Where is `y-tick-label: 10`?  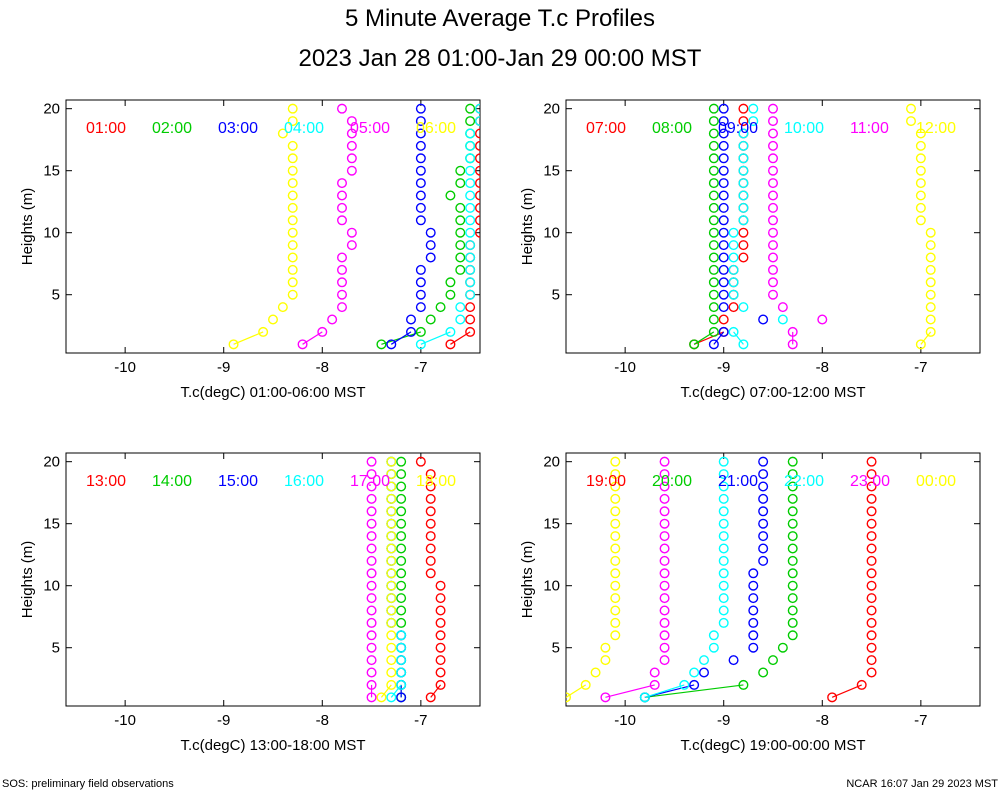
y-tick-label: 10 is located at coordinates (551, 586).